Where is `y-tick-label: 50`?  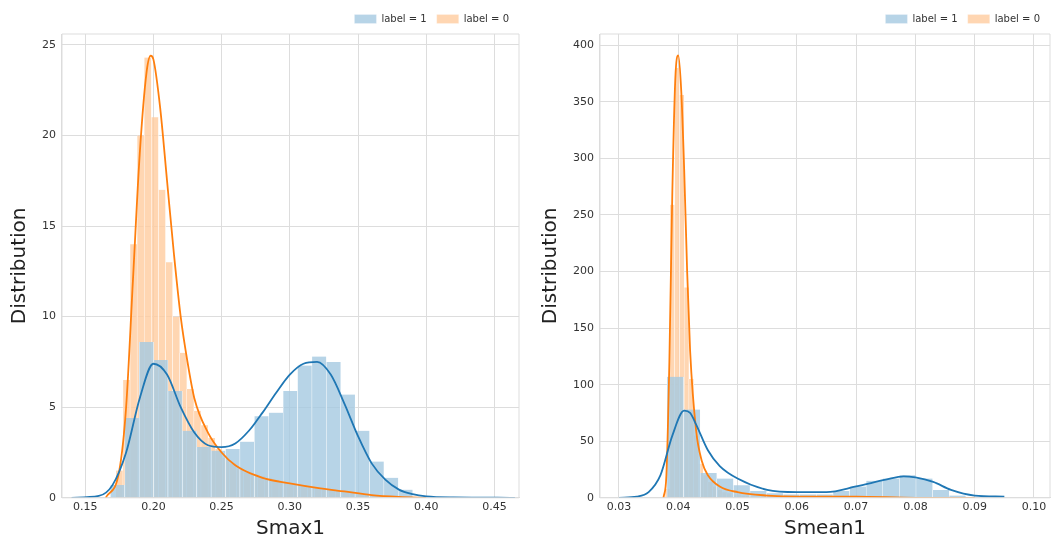 y-tick-label: 50 is located at coordinates (587, 441).